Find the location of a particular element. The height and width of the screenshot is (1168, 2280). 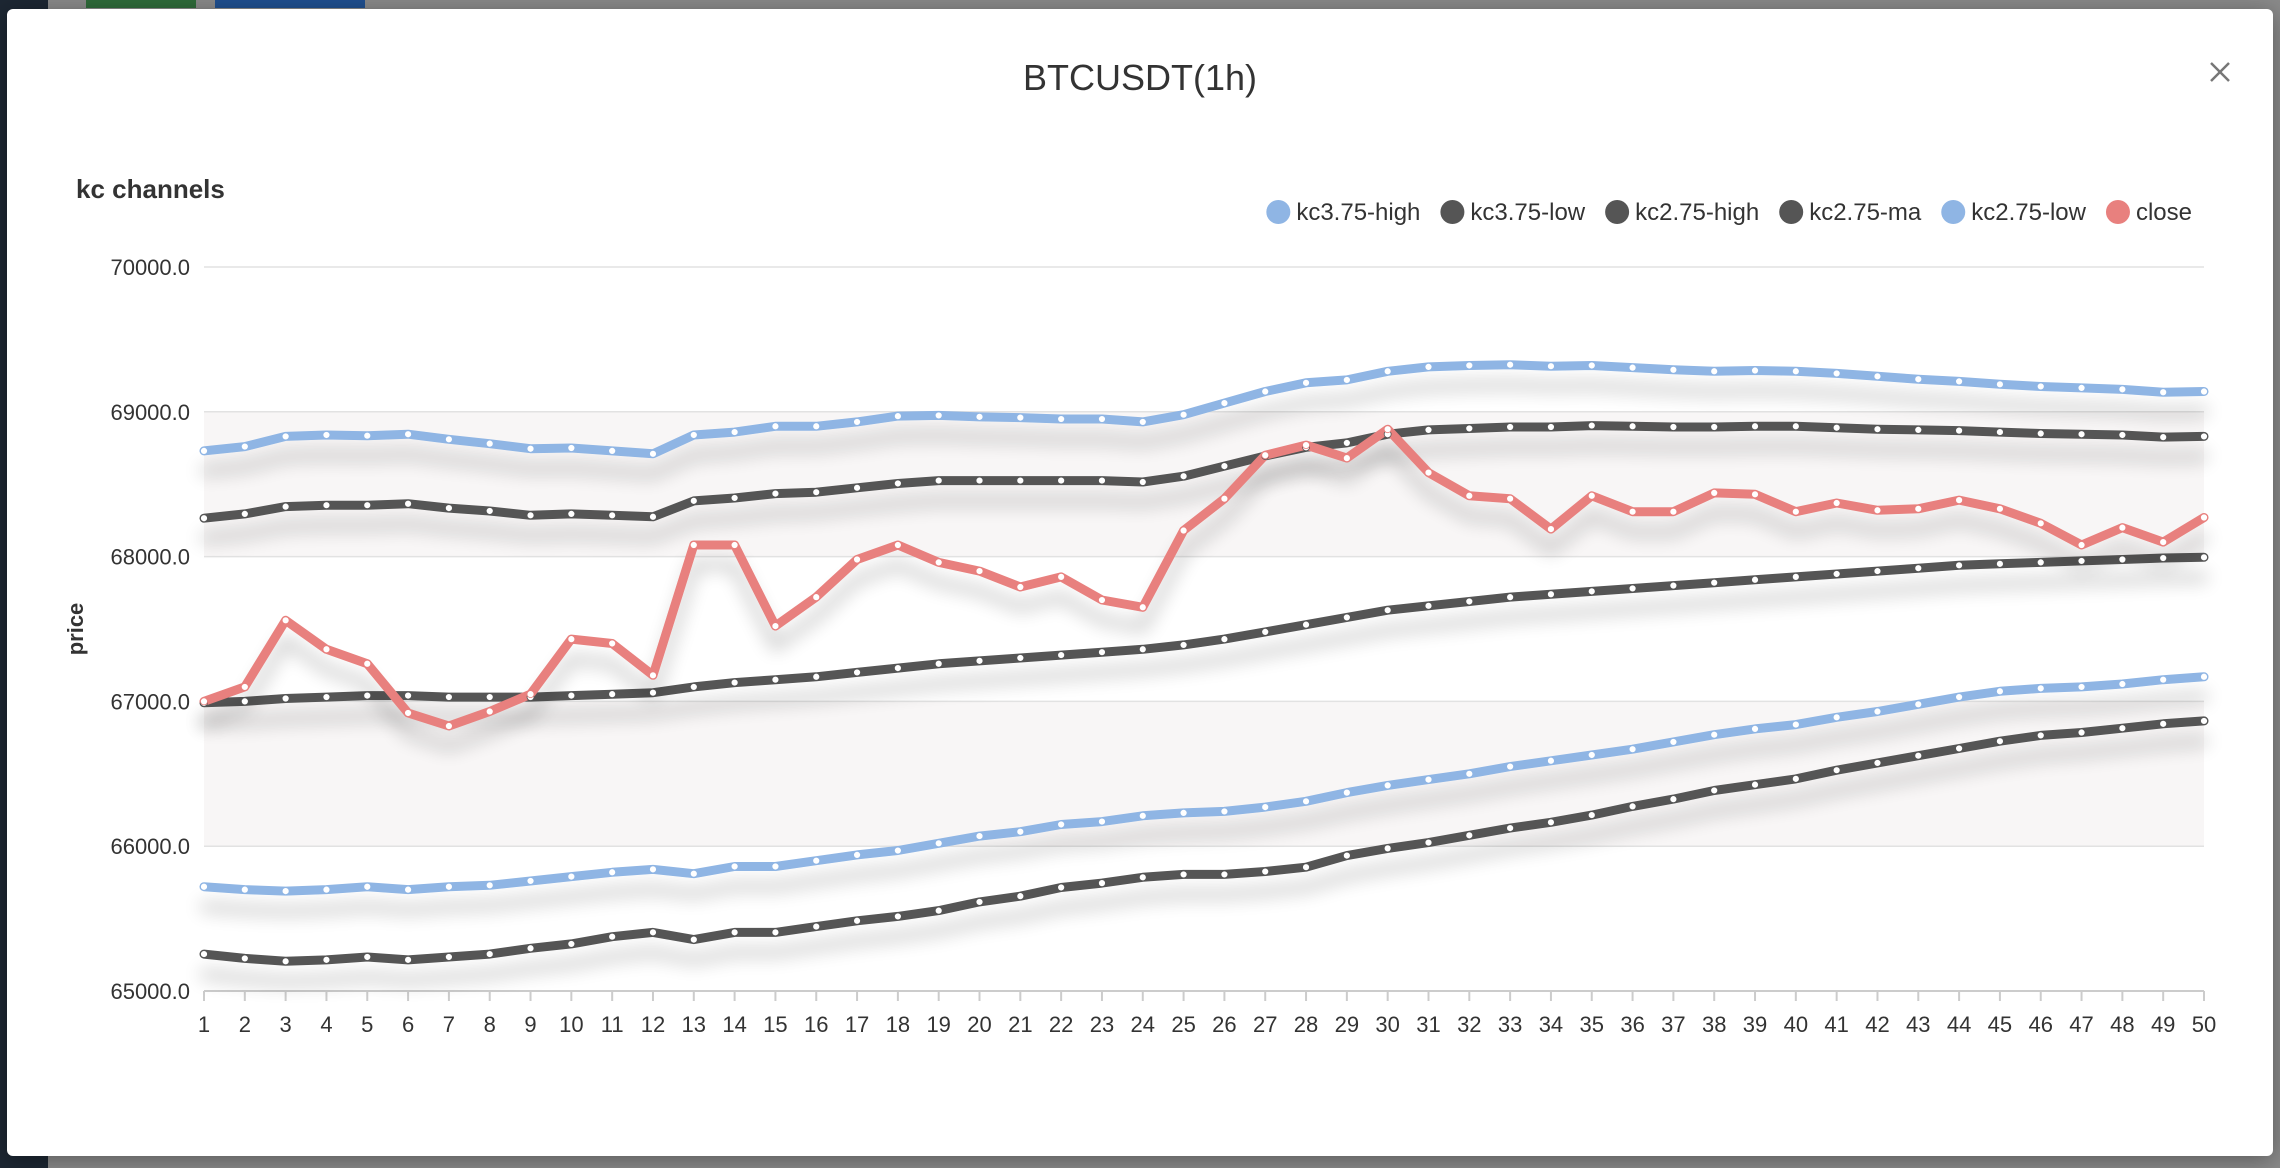

x-tick-label: 38 is located at coordinates (1714, 1024).